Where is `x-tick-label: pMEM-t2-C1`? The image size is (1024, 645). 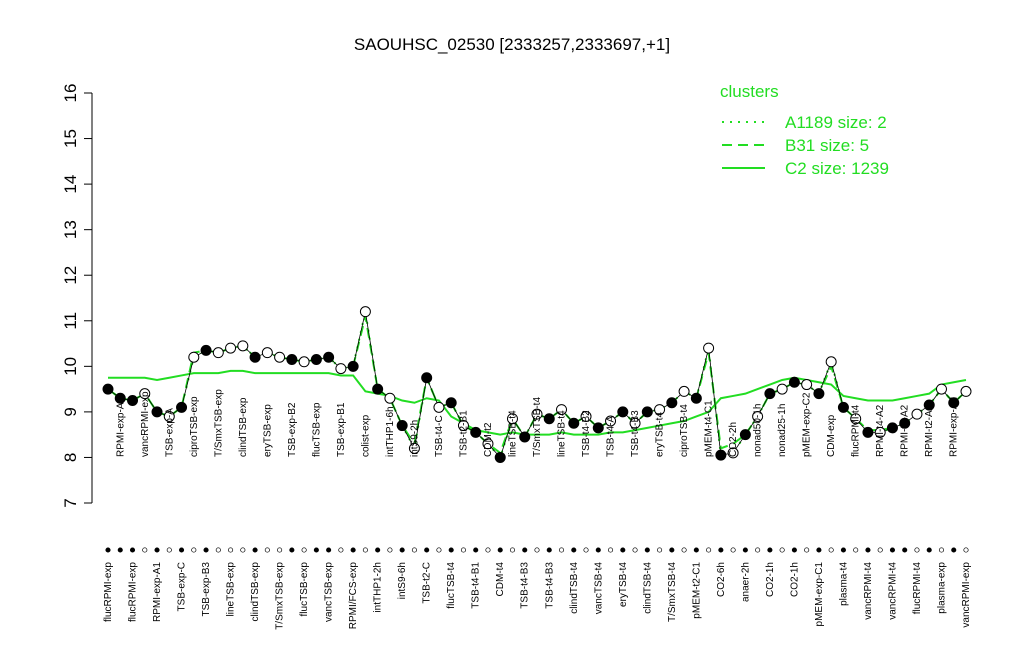
x-tick-label: pMEM-t2-C1 is located at coordinates (696, 590).